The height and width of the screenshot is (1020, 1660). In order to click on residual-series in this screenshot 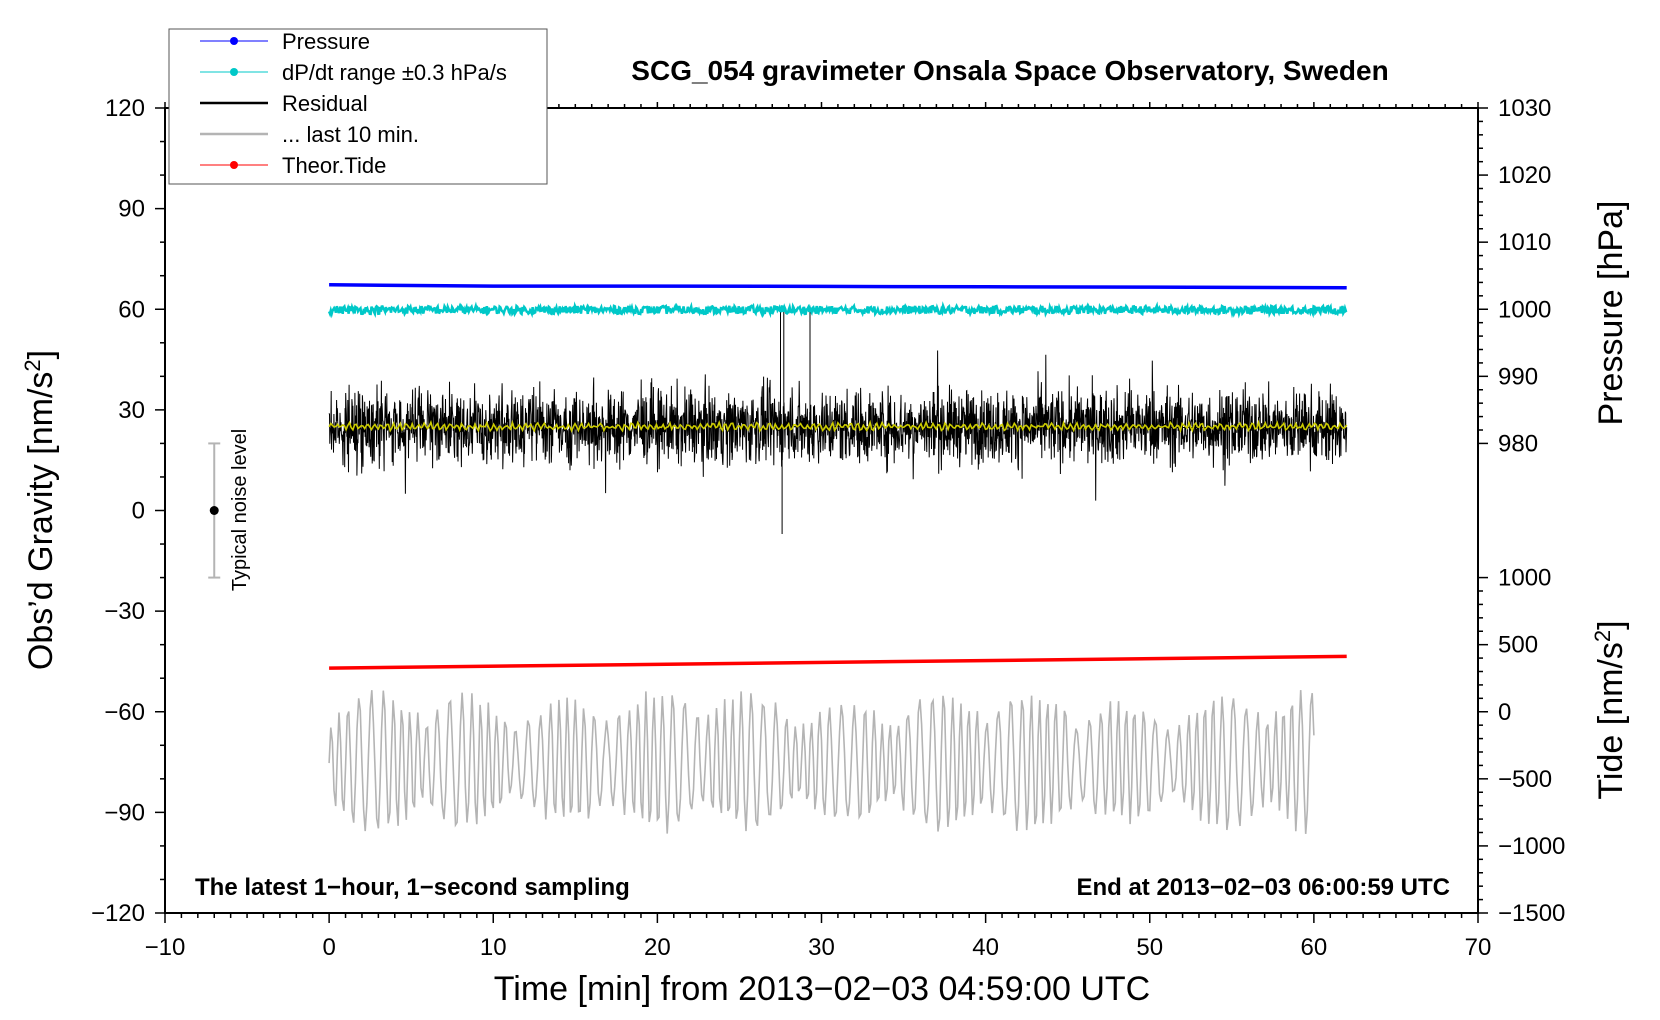, I will do `click(838, 419)`.